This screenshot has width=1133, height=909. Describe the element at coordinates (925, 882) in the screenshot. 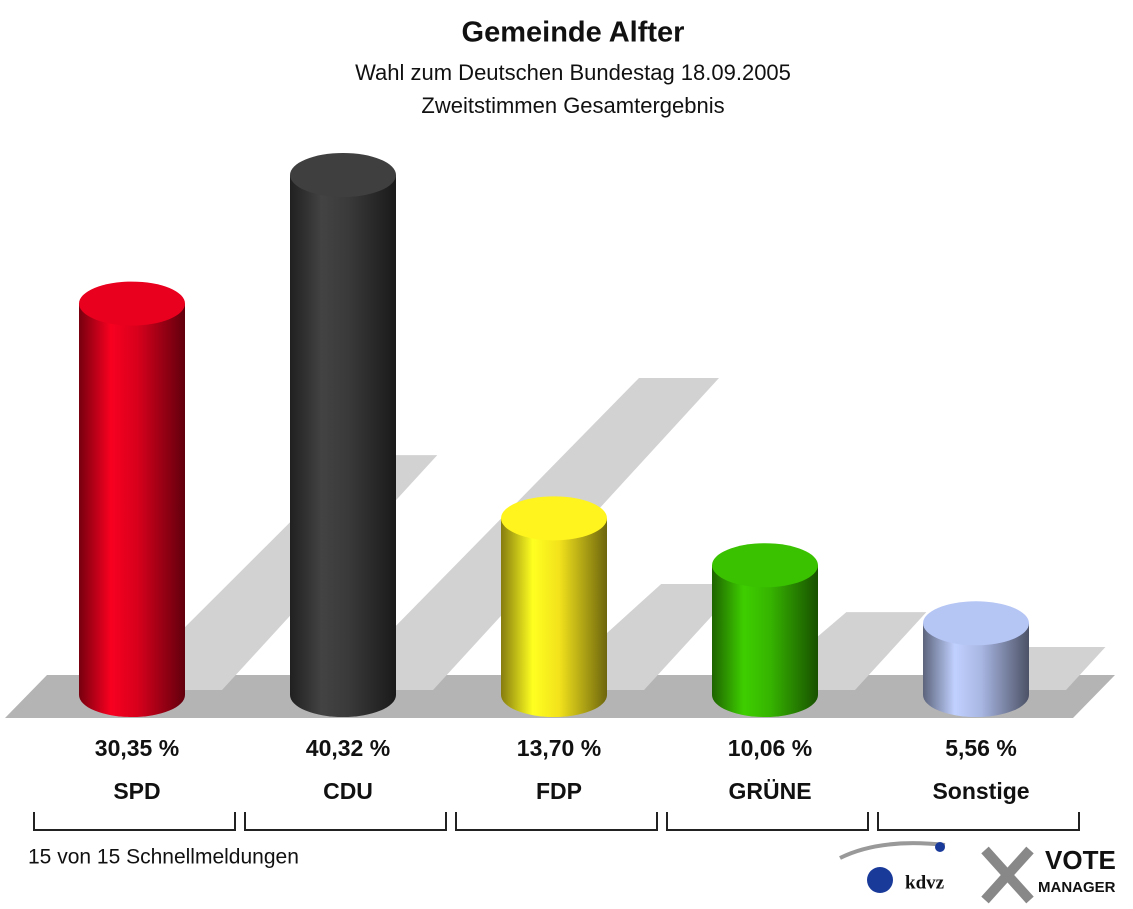

I see `logo-text: kdvz` at that location.